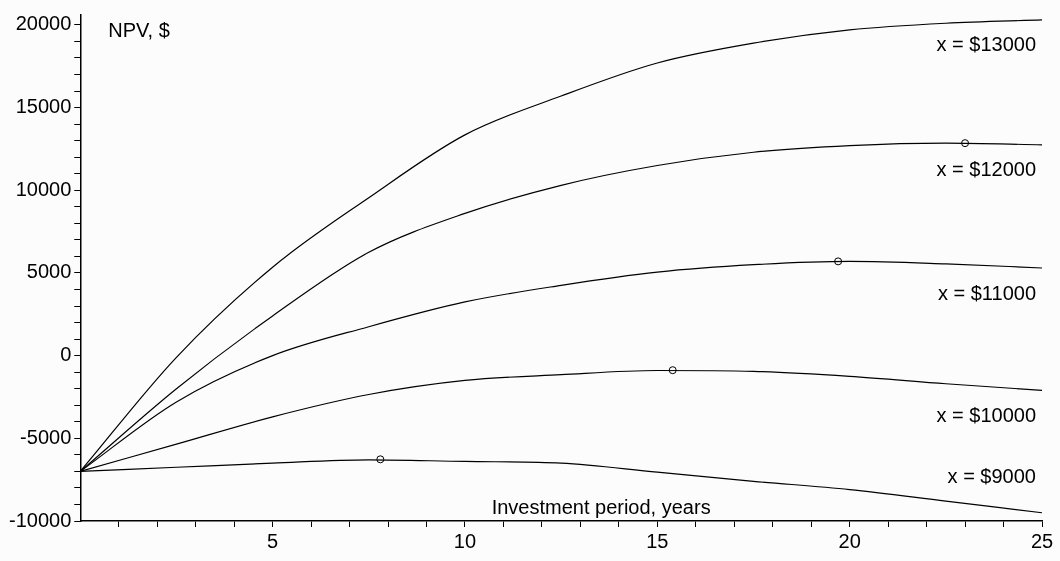 Image resolution: width=1060 pixels, height=561 pixels. Describe the element at coordinates (657, 540) in the screenshot. I see `x-tick-label: 15` at that location.